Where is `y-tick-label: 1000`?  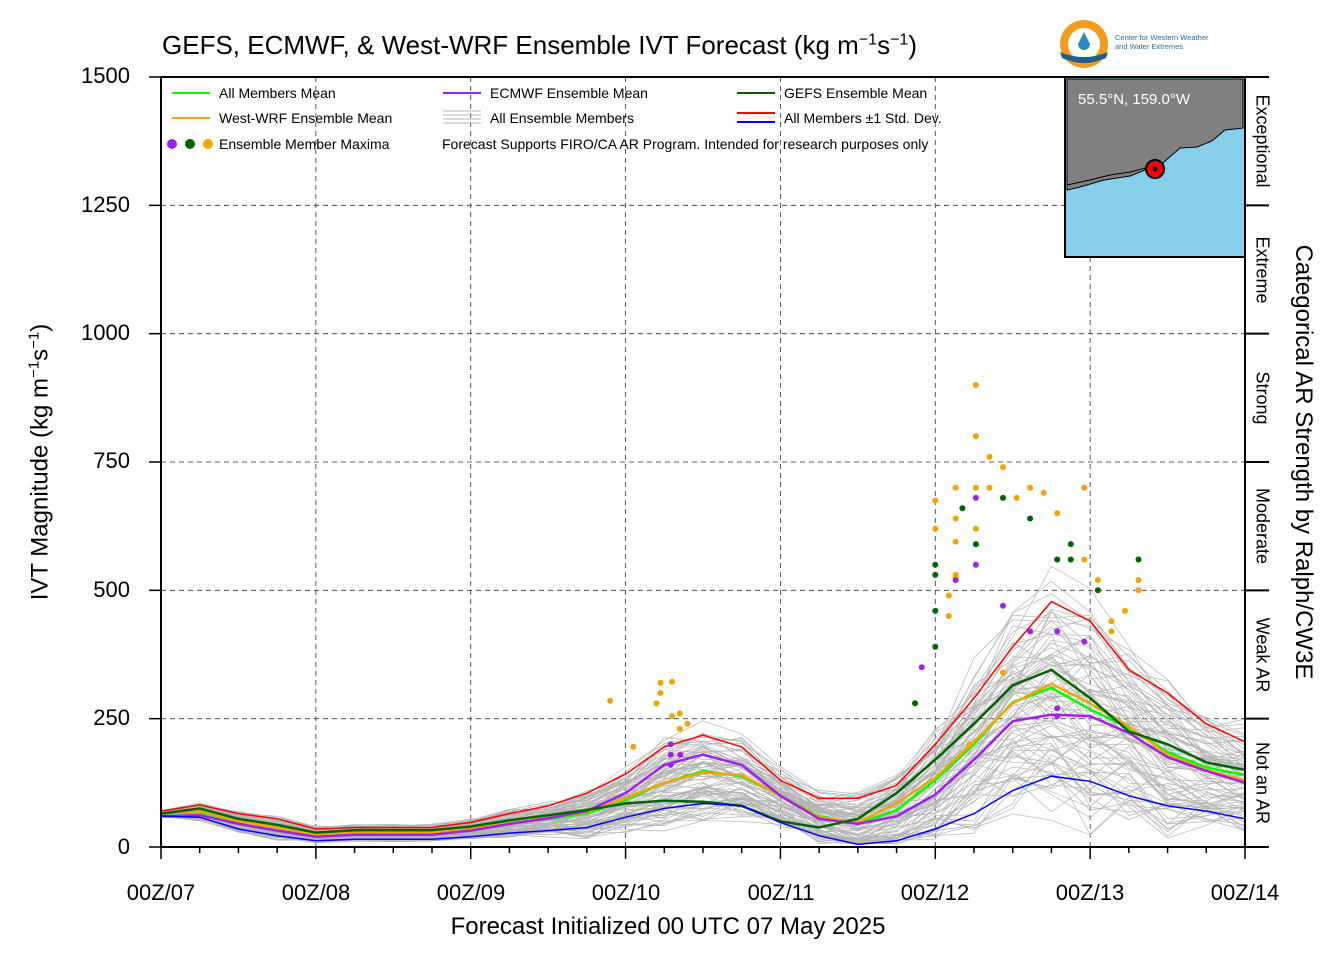 y-tick-label: 1000 is located at coordinates (105, 332).